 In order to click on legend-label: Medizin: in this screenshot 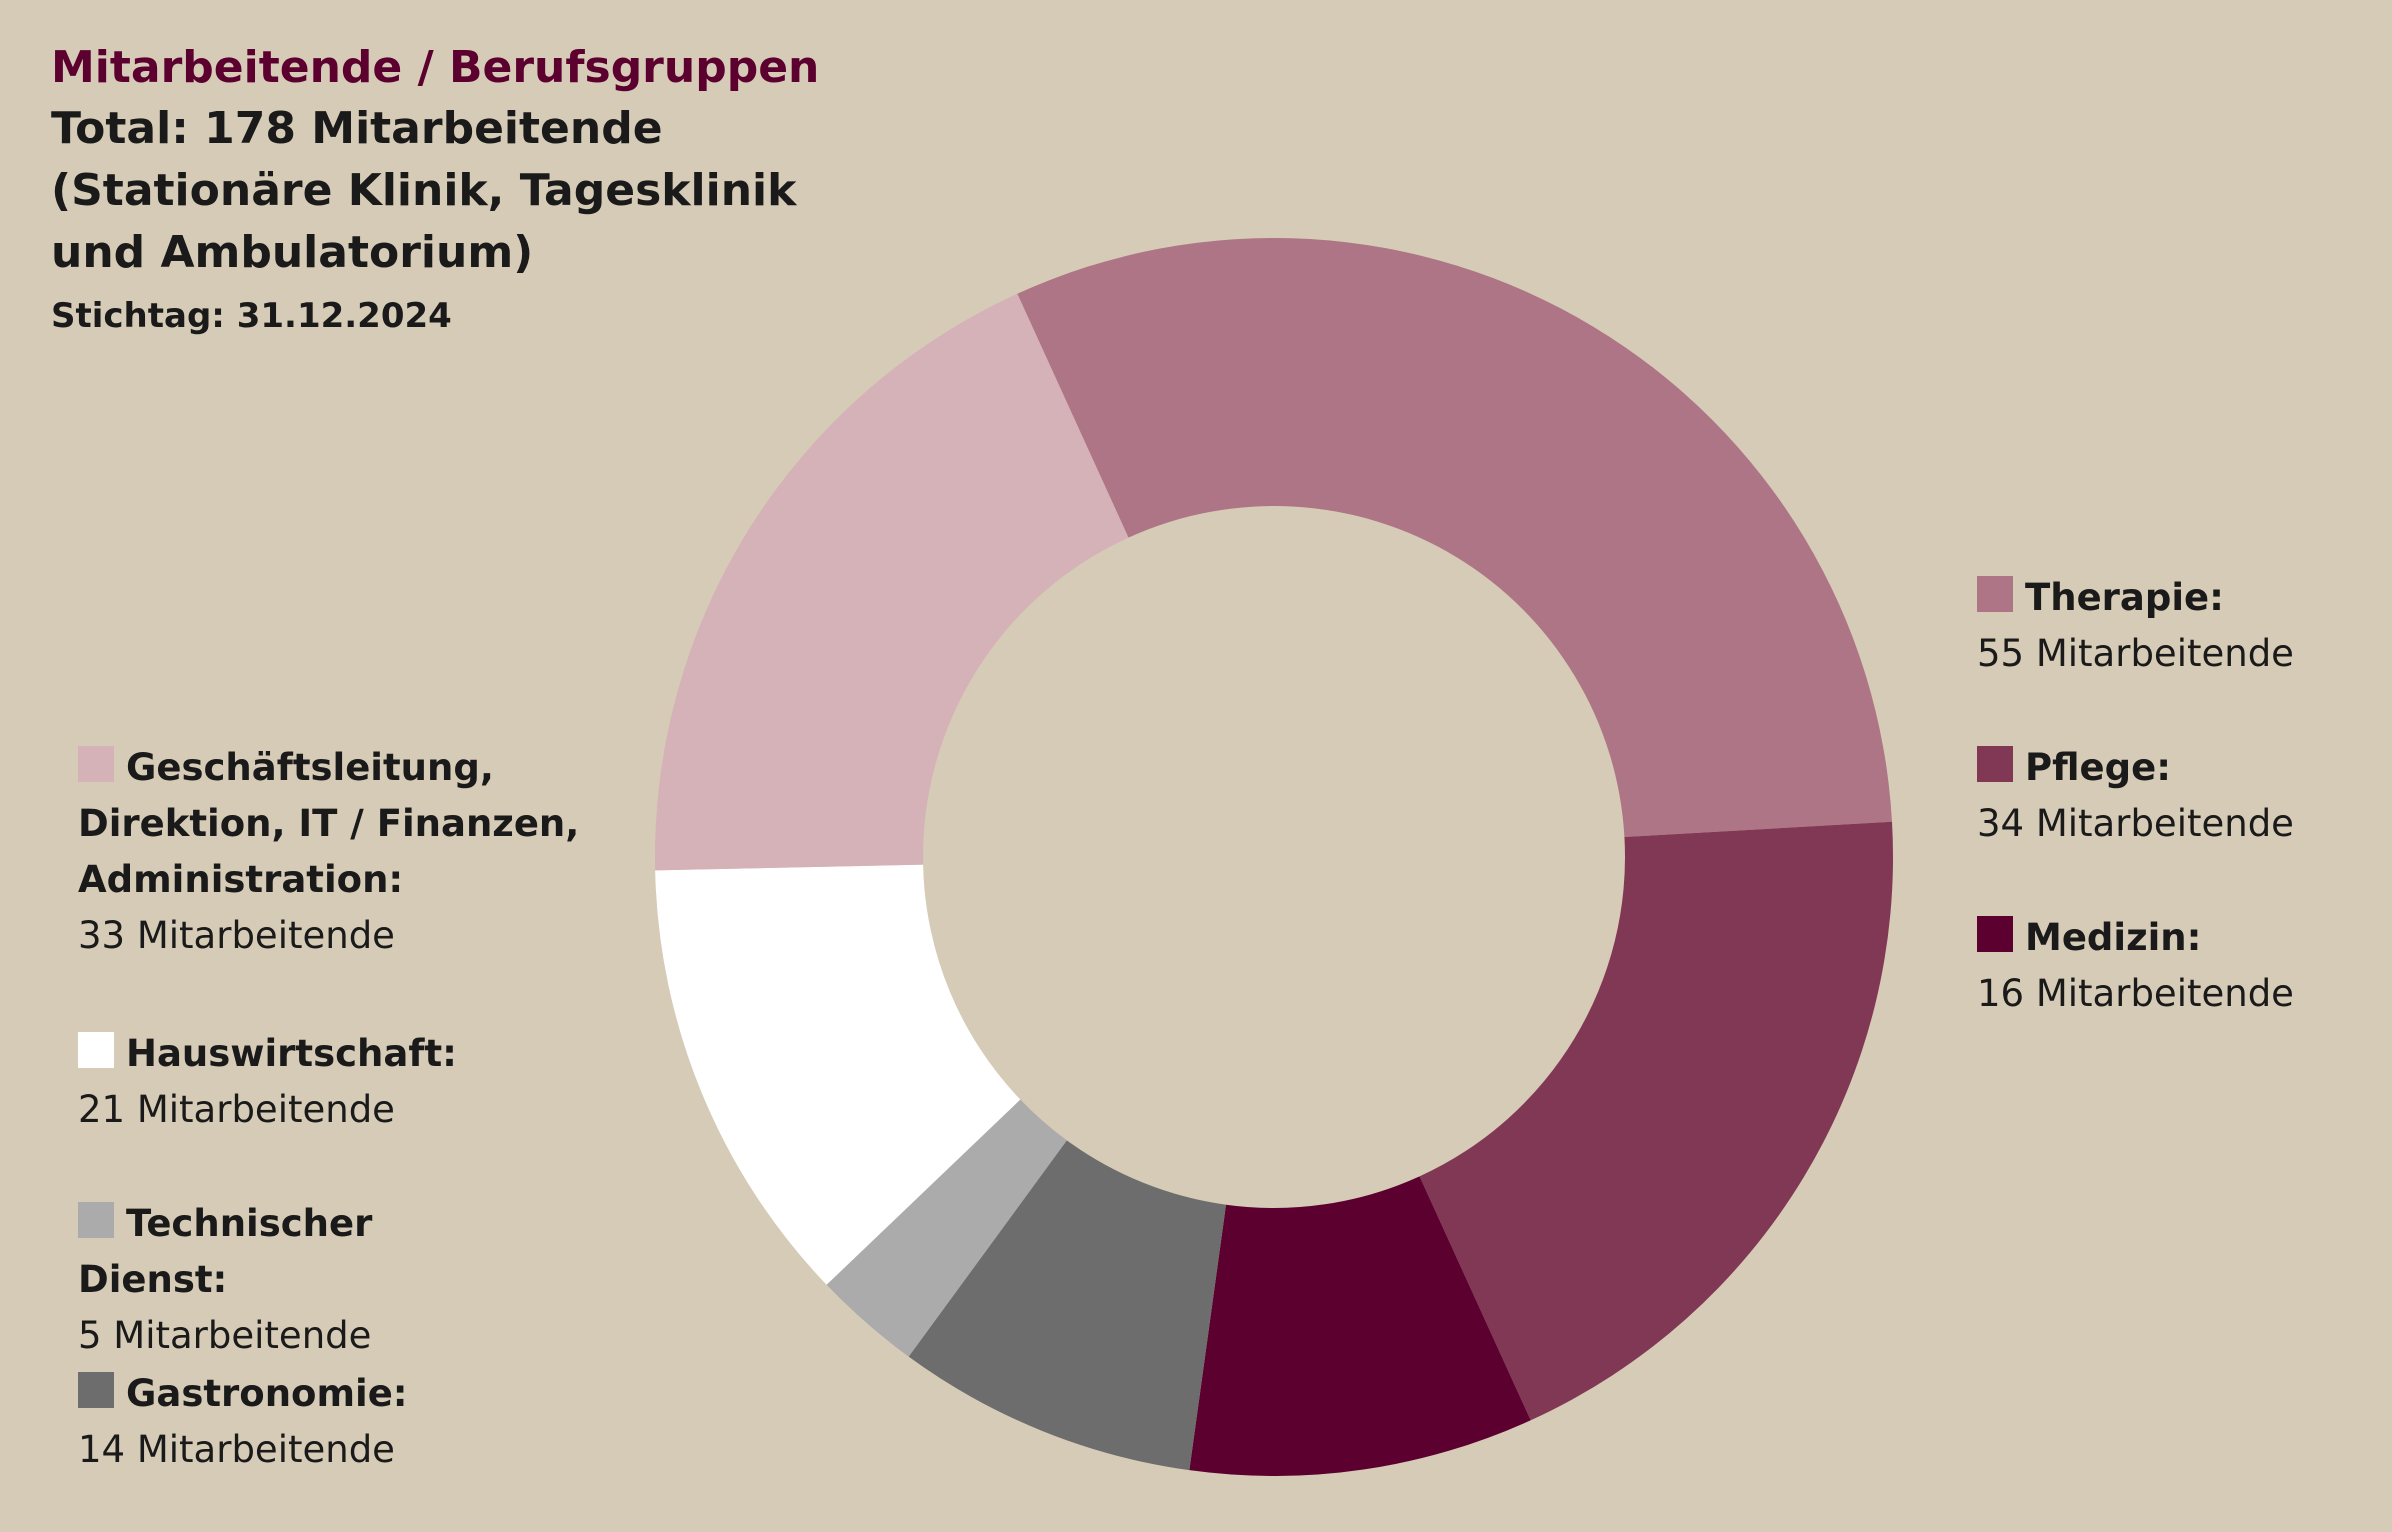, I will do `click(2177, 938)`.